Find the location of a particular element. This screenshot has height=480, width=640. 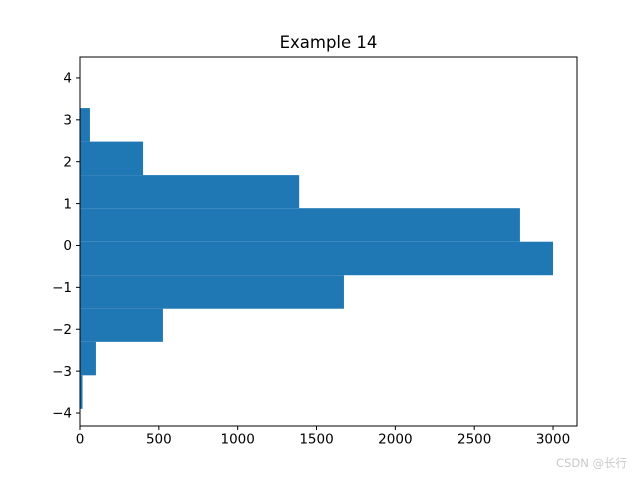

x-tick-label: 0 is located at coordinates (80, 440).